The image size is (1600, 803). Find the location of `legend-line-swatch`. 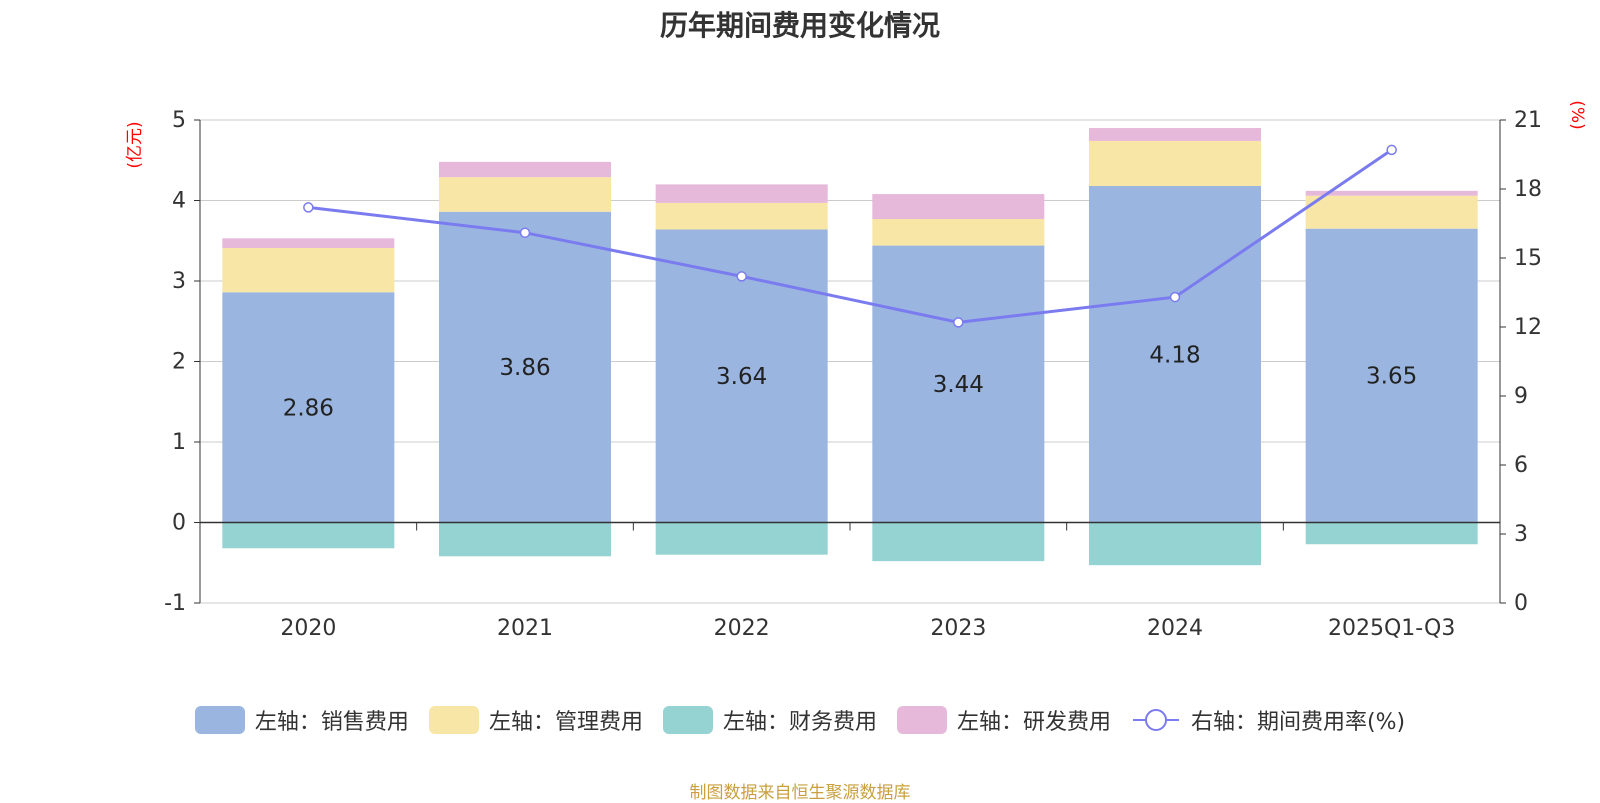

legend-line-swatch is located at coordinates (1155, 720).